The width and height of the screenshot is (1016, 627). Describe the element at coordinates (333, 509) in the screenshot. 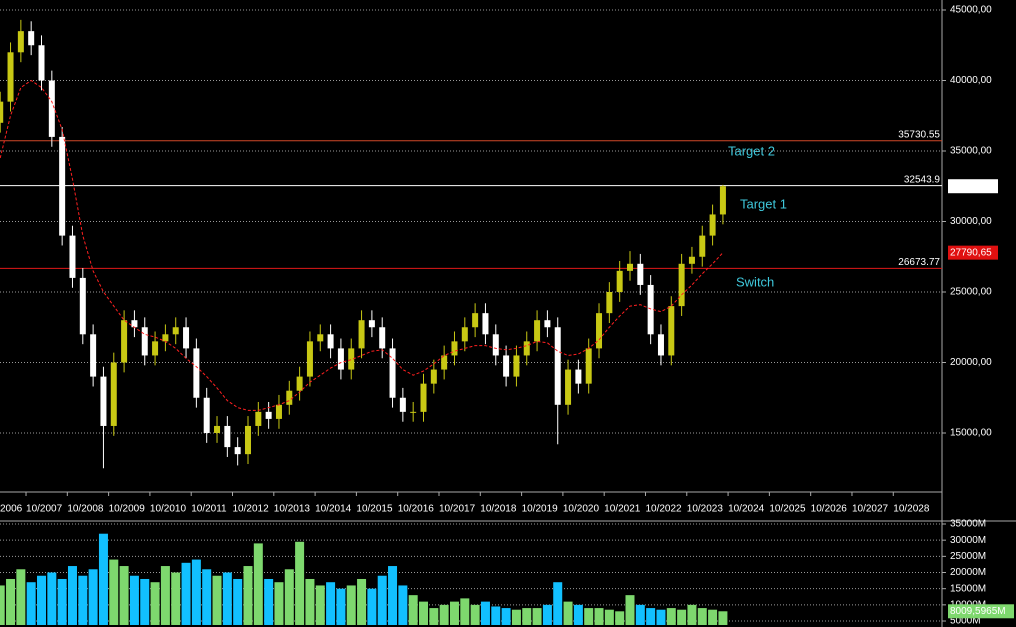

I see `x-tick-label: 10/2014` at that location.